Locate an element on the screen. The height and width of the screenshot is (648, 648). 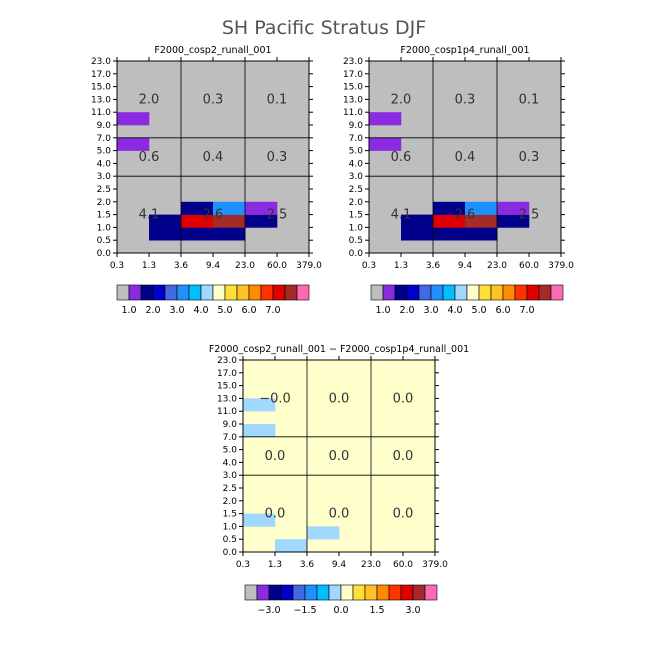
y-tick-label: 5.0 is located at coordinates (230, 451).